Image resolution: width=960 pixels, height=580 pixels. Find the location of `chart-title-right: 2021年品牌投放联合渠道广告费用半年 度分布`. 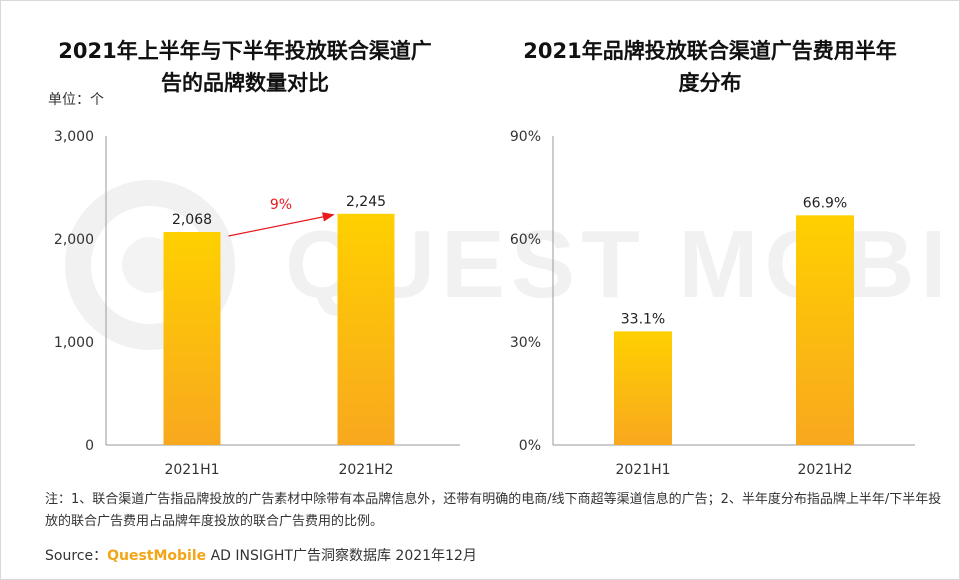

chart-title-right: 2021年品牌投放联合渠道广告费用半年 度分布 is located at coordinates (710, 67).